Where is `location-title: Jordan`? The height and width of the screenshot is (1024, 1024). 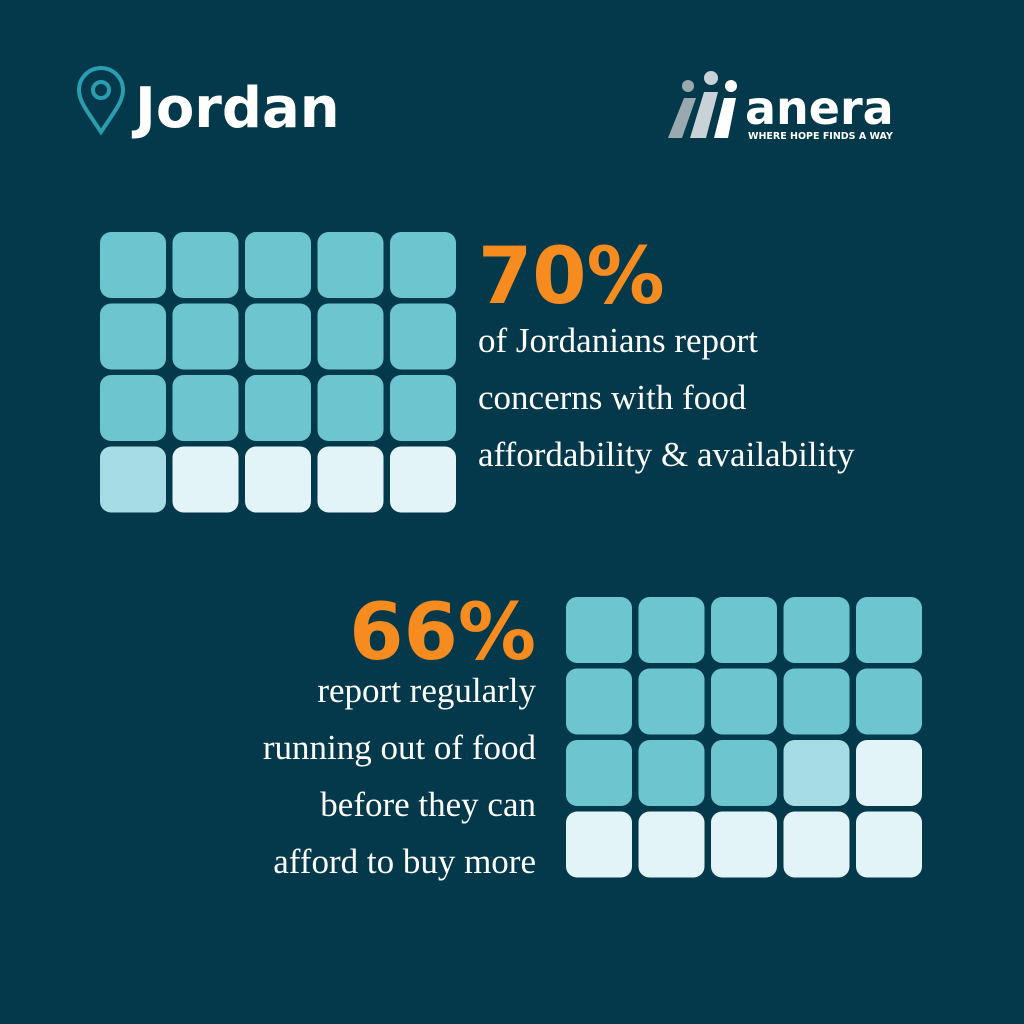 location-title: Jordan is located at coordinates (235, 108).